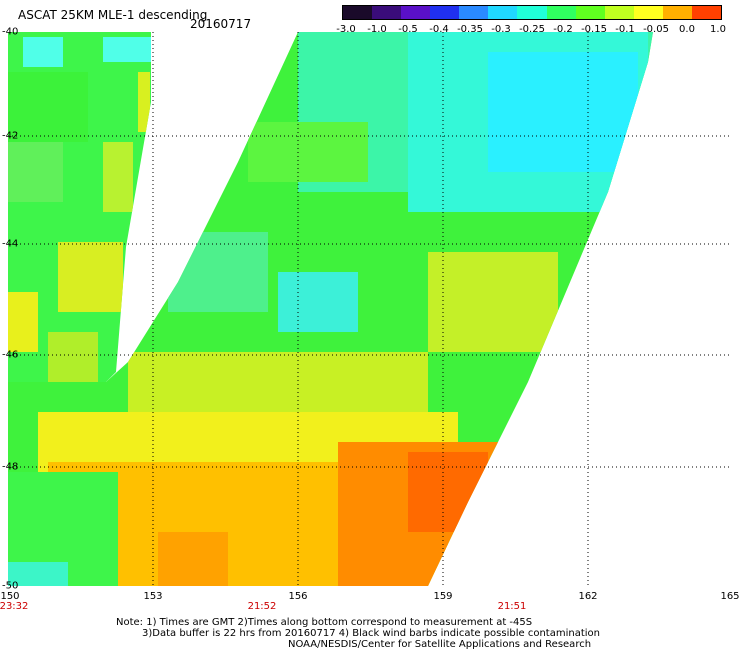 Image resolution: width=740 pixels, height=650 pixels. I want to click on lon-label: 162, so click(588, 596).